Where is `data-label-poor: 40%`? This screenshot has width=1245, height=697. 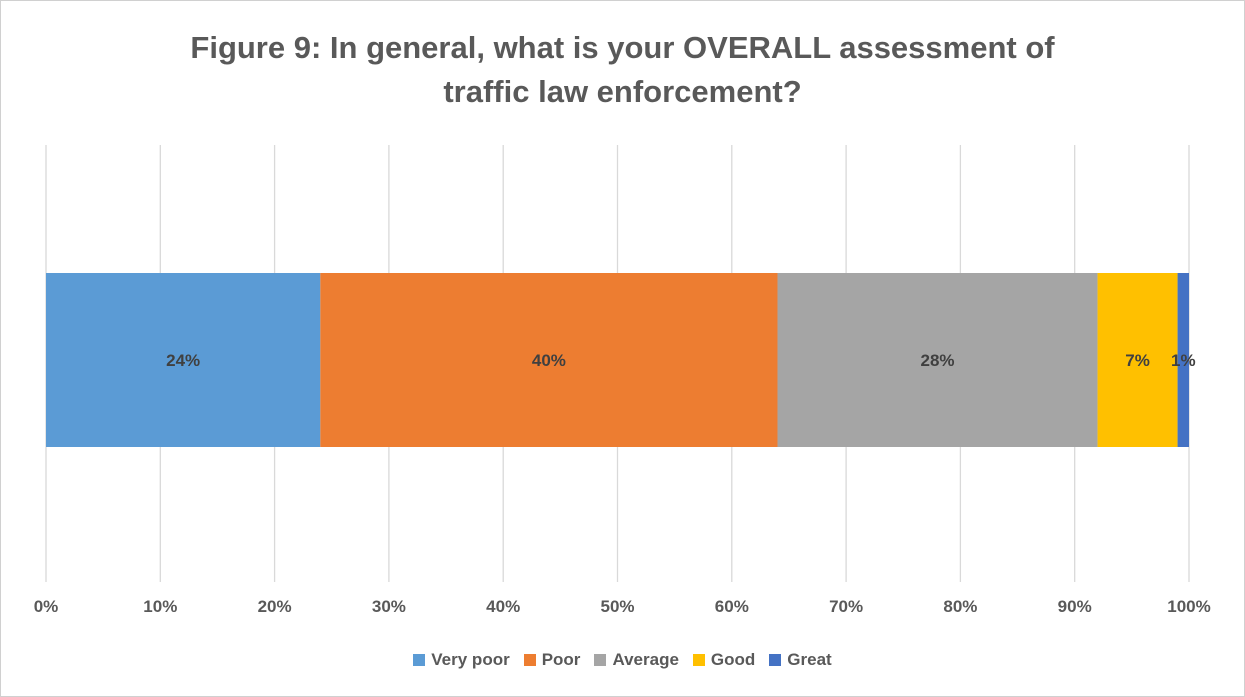 data-label-poor: 40% is located at coordinates (549, 360).